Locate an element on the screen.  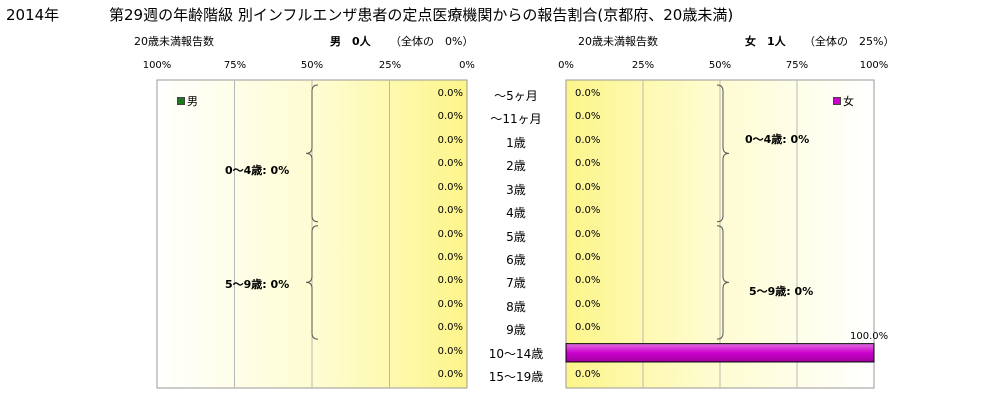
female-legend: 女 is located at coordinates (843, 101).